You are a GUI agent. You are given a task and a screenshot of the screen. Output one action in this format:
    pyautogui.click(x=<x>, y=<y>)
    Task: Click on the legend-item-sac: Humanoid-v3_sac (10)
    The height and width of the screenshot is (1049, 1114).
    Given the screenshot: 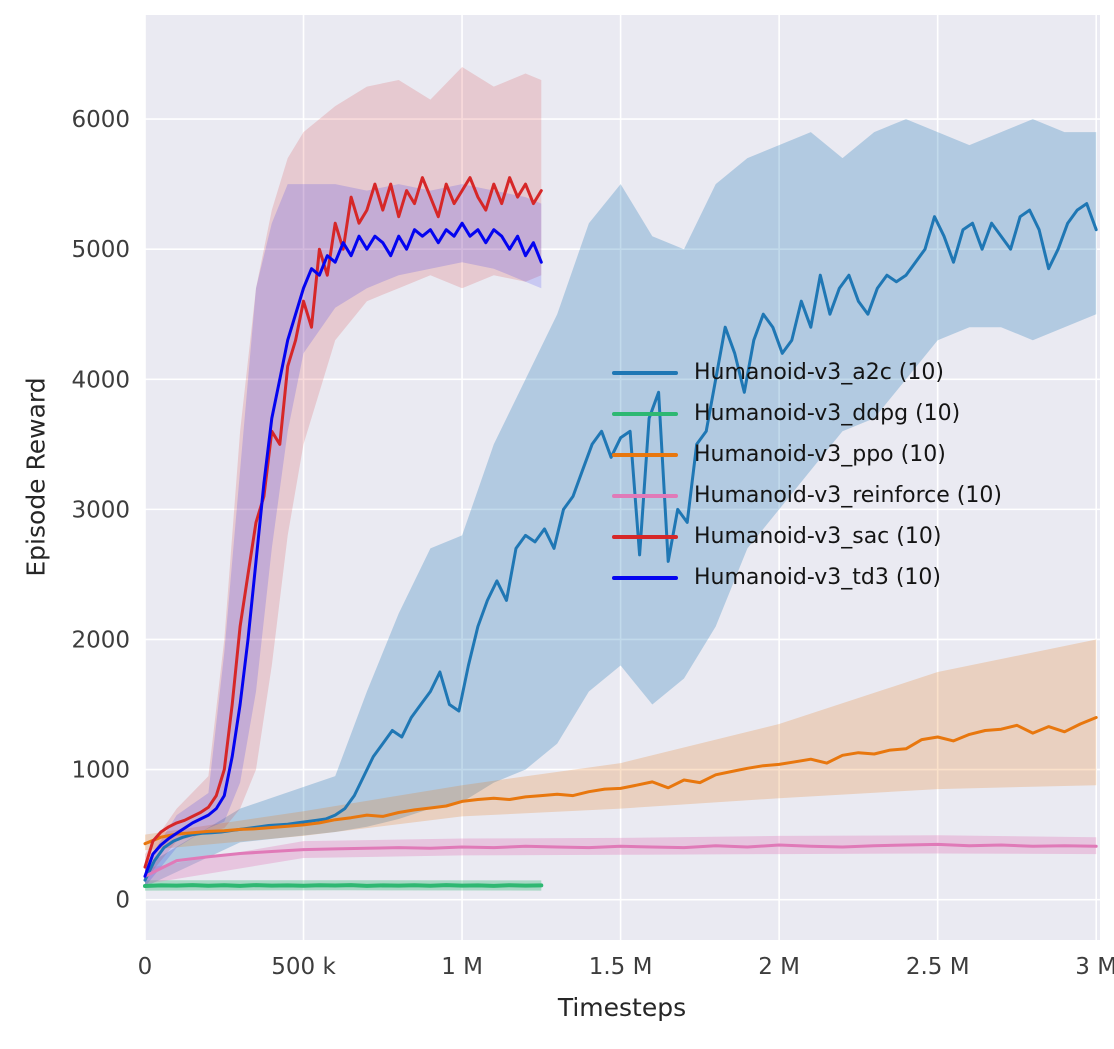 What is the action you would take?
    pyautogui.click(x=807, y=536)
    